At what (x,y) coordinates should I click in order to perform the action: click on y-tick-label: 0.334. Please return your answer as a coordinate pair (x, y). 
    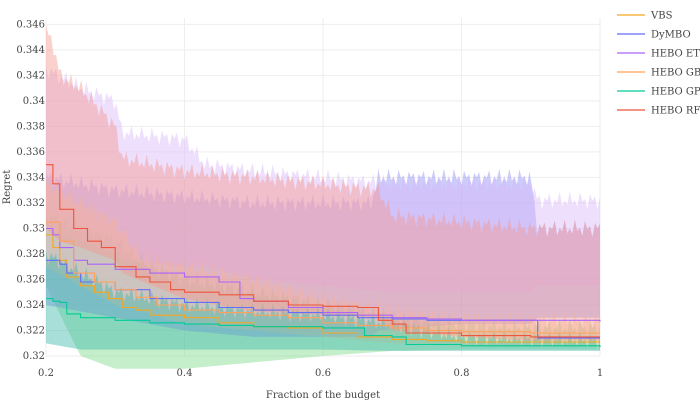
    Looking at the image, I should click on (30, 177).